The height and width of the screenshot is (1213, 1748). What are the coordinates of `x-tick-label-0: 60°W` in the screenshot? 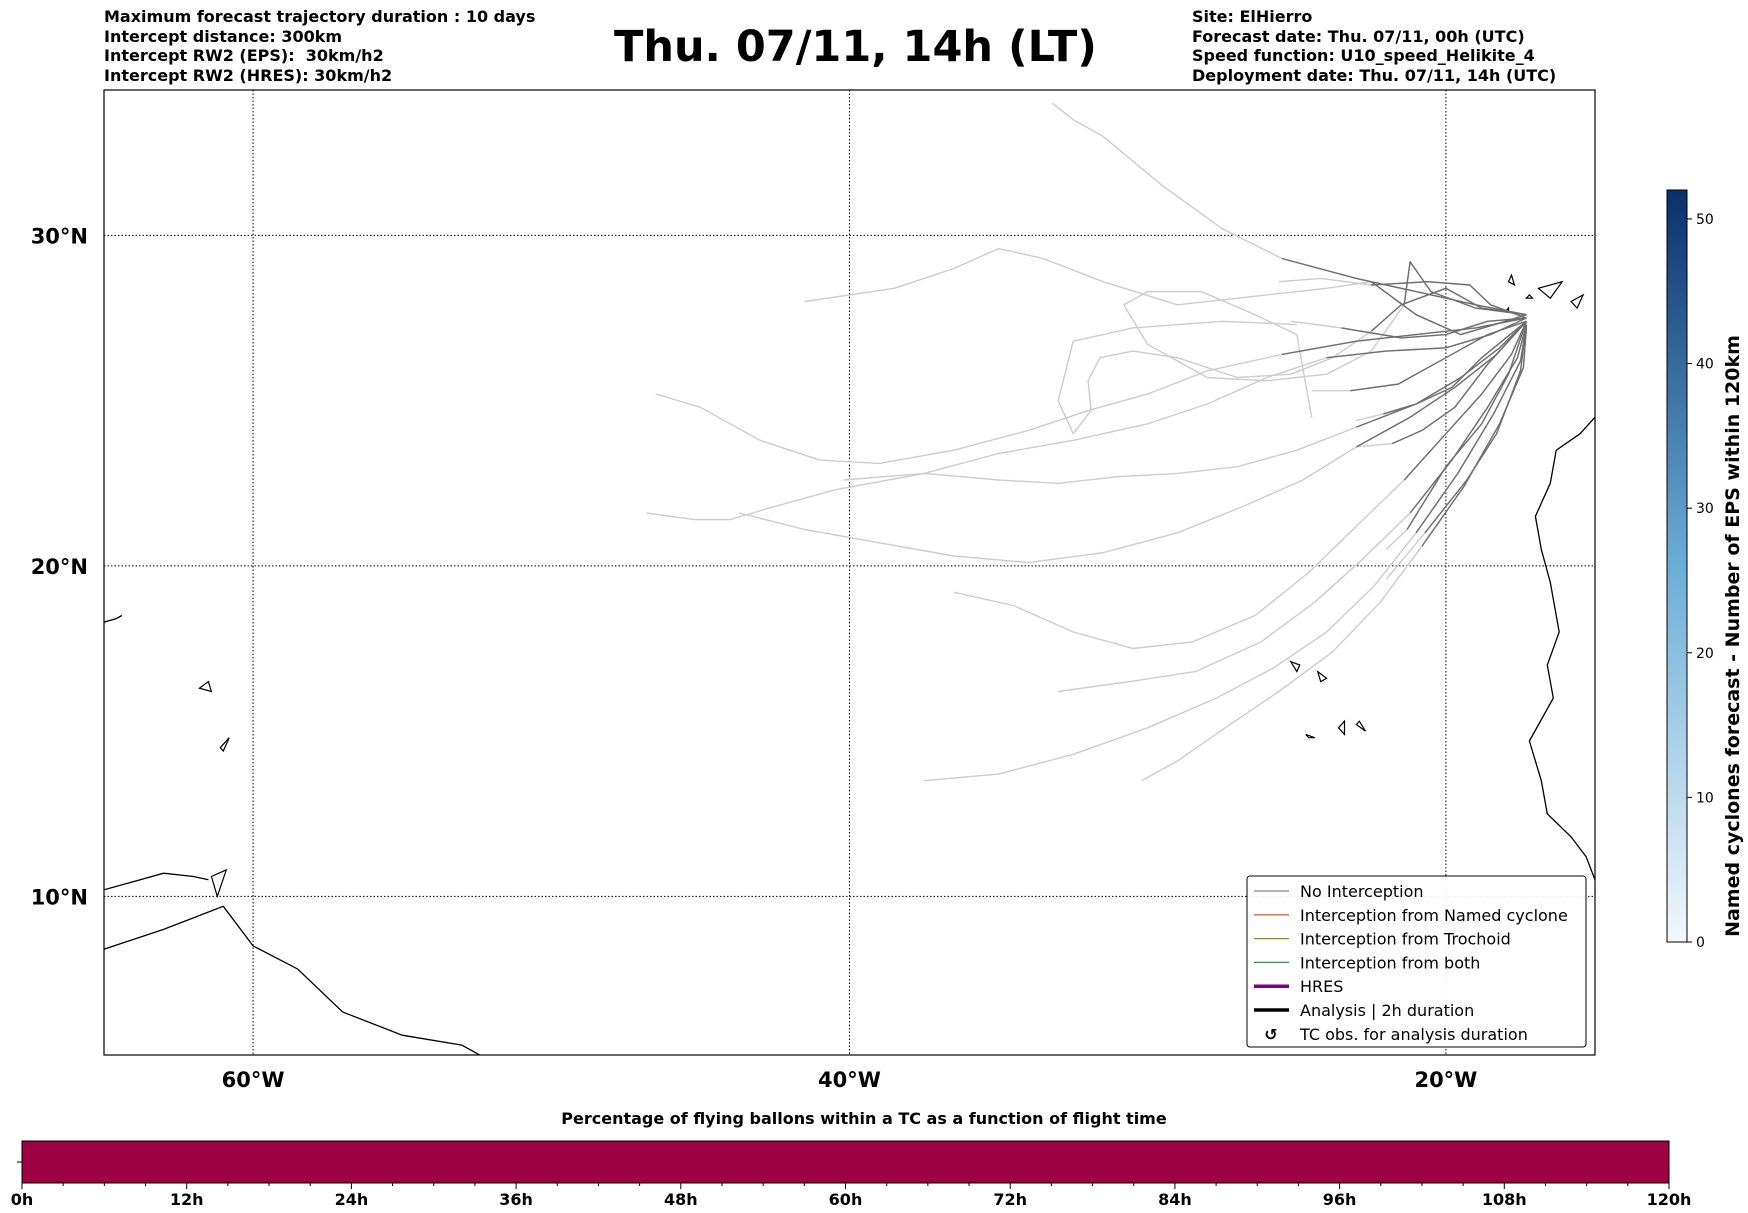 It's located at (253, 1080).